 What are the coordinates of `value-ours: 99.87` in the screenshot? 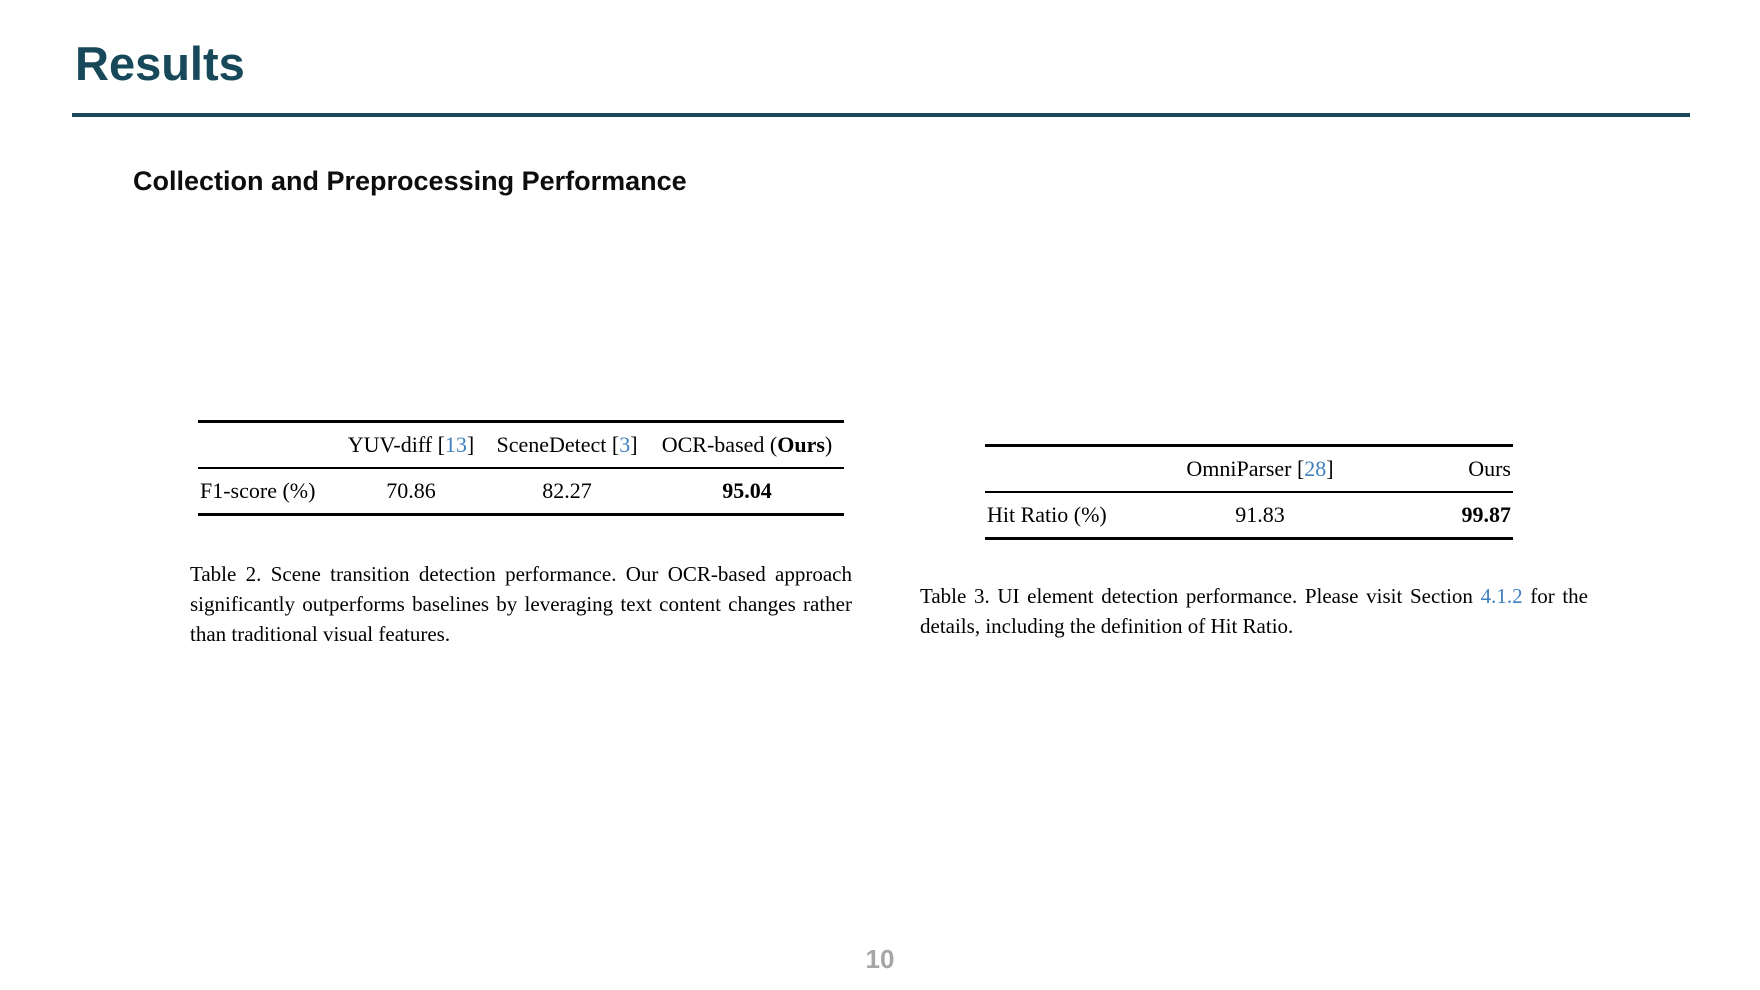 It's located at (1486, 514).